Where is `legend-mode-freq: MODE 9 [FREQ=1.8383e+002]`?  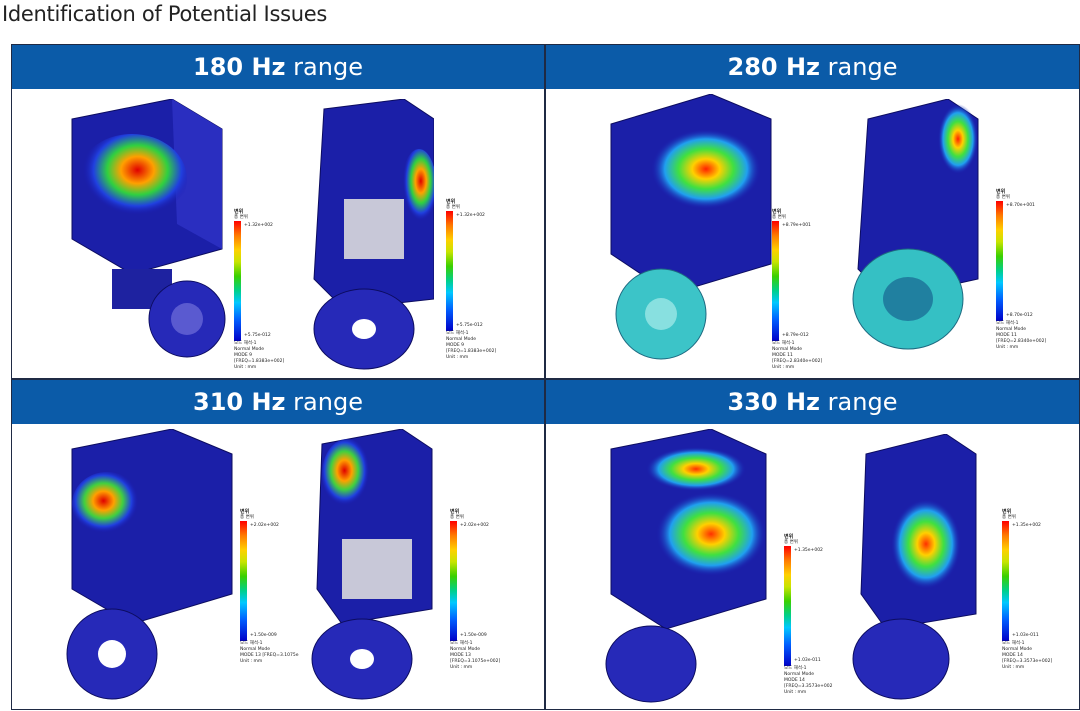 legend-mode-freq: MODE 9 [FREQ=1.8383e+002] is located at coordinates (471, 348).